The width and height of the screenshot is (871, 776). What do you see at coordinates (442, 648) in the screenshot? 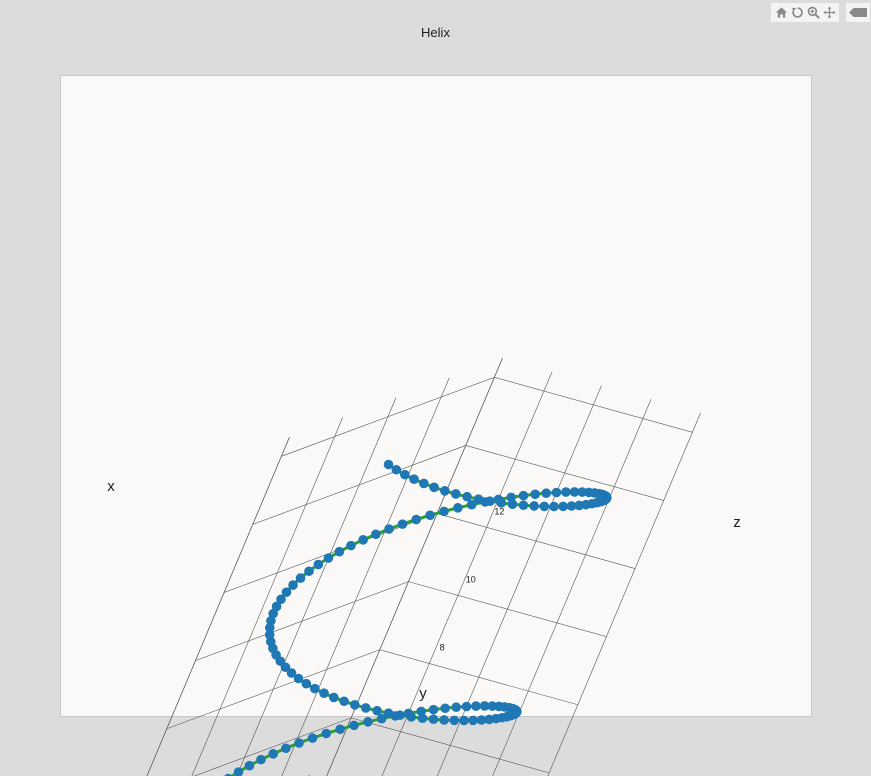
I see `z-tick-label: 8` at bounding box center [442, 648].